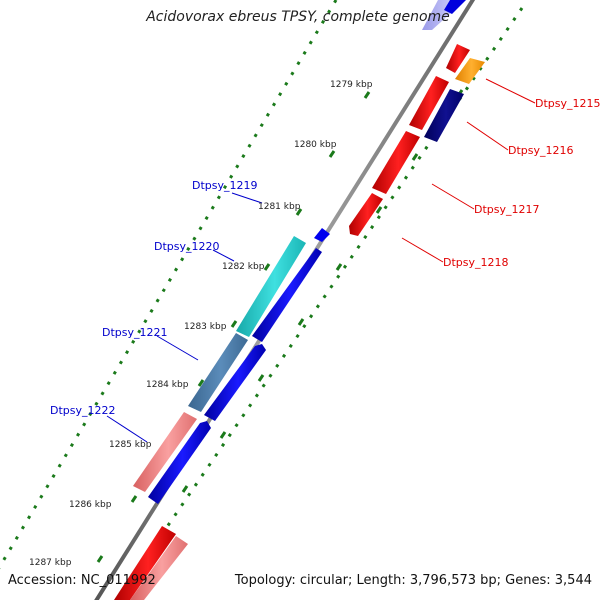 The width and height of the screenshot is (600, 600). I want to click on gene-label-dtpsy-1218: Dtpsy_1218, so click(476, 262).